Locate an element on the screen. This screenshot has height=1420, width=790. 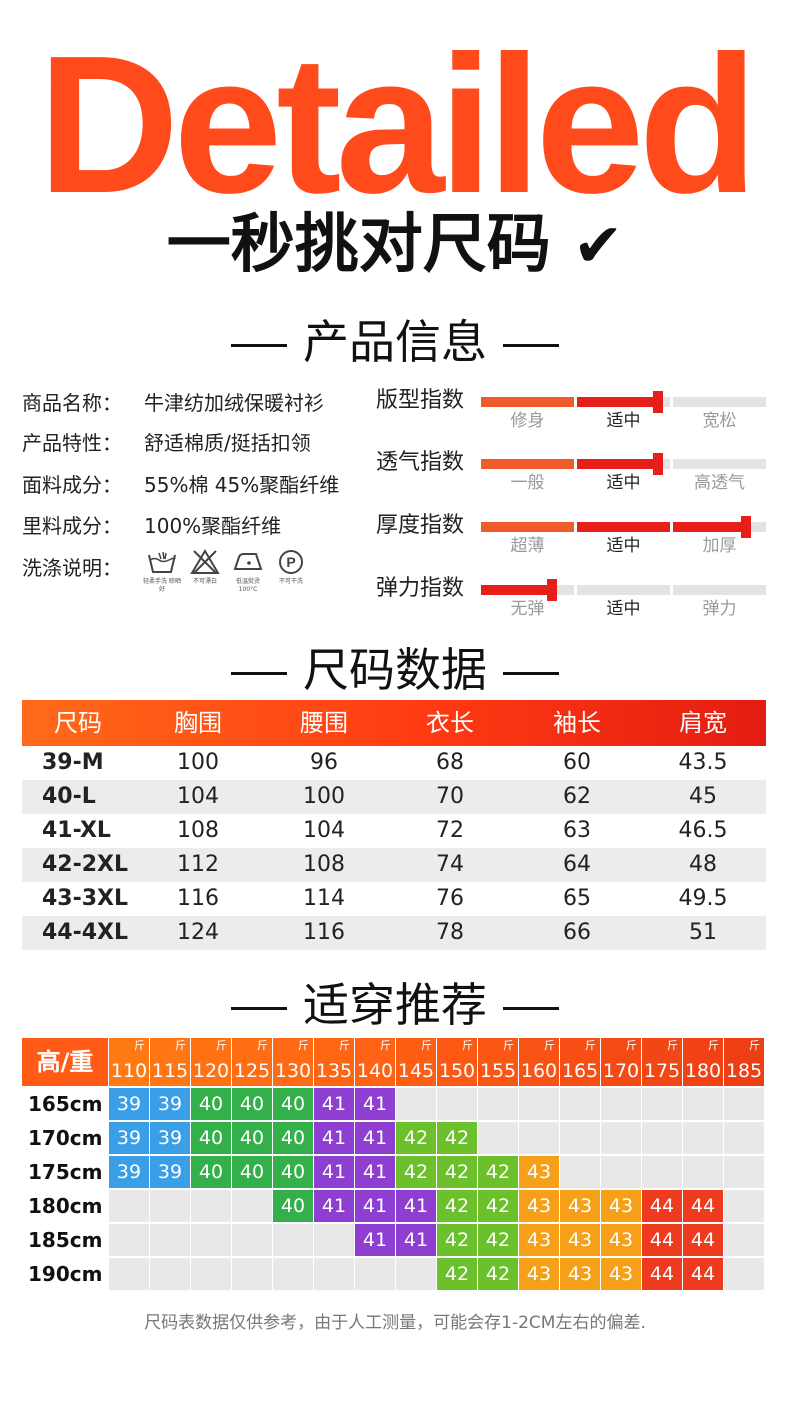
index-option: 修身 is located at coordinates (527, 421).